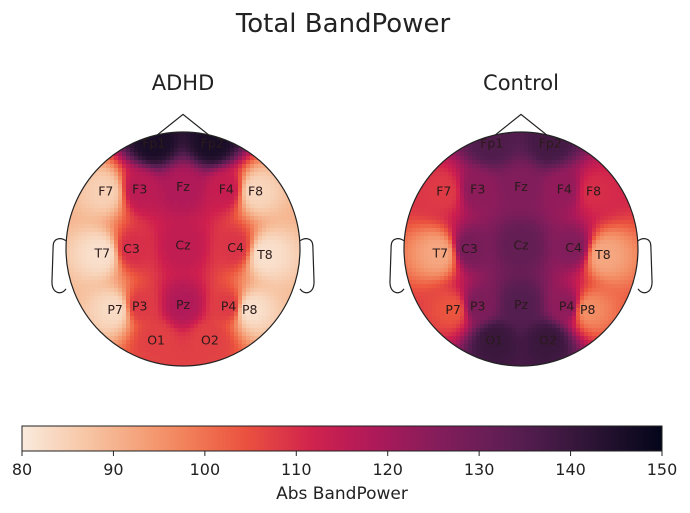 The height and width of the screenshot is (513, 690). What do you see at coordinates (113, 469) in the screenshot?
I see `colorbar-tick-label: 90` at bounding box center [113, 469].